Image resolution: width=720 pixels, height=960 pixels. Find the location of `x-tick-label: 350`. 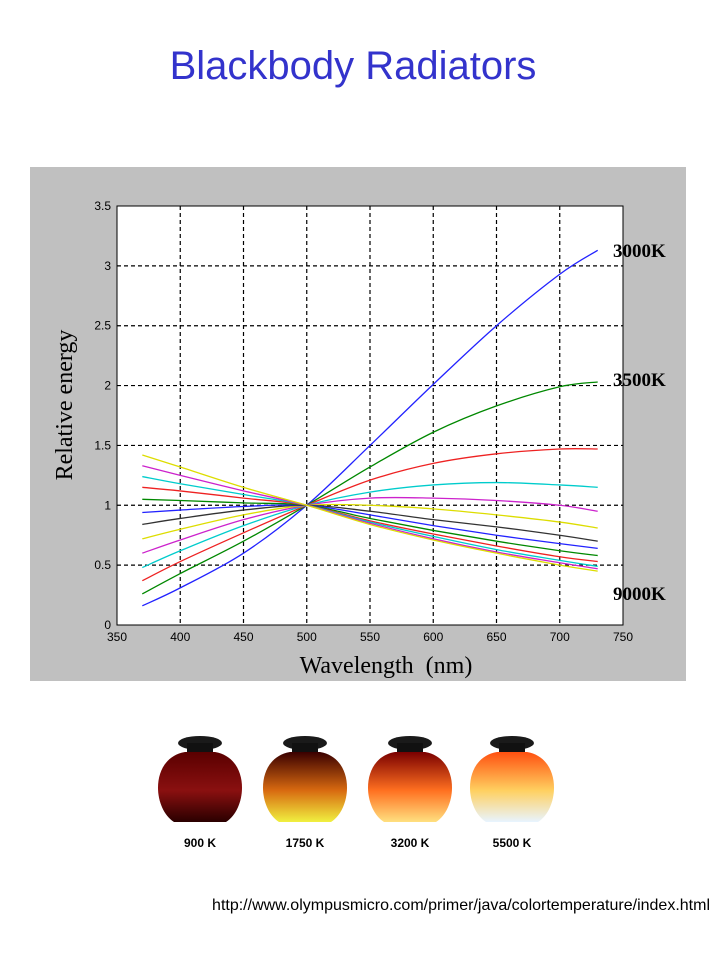

x-tick-label: 350 is located at coordinates (117, 637).